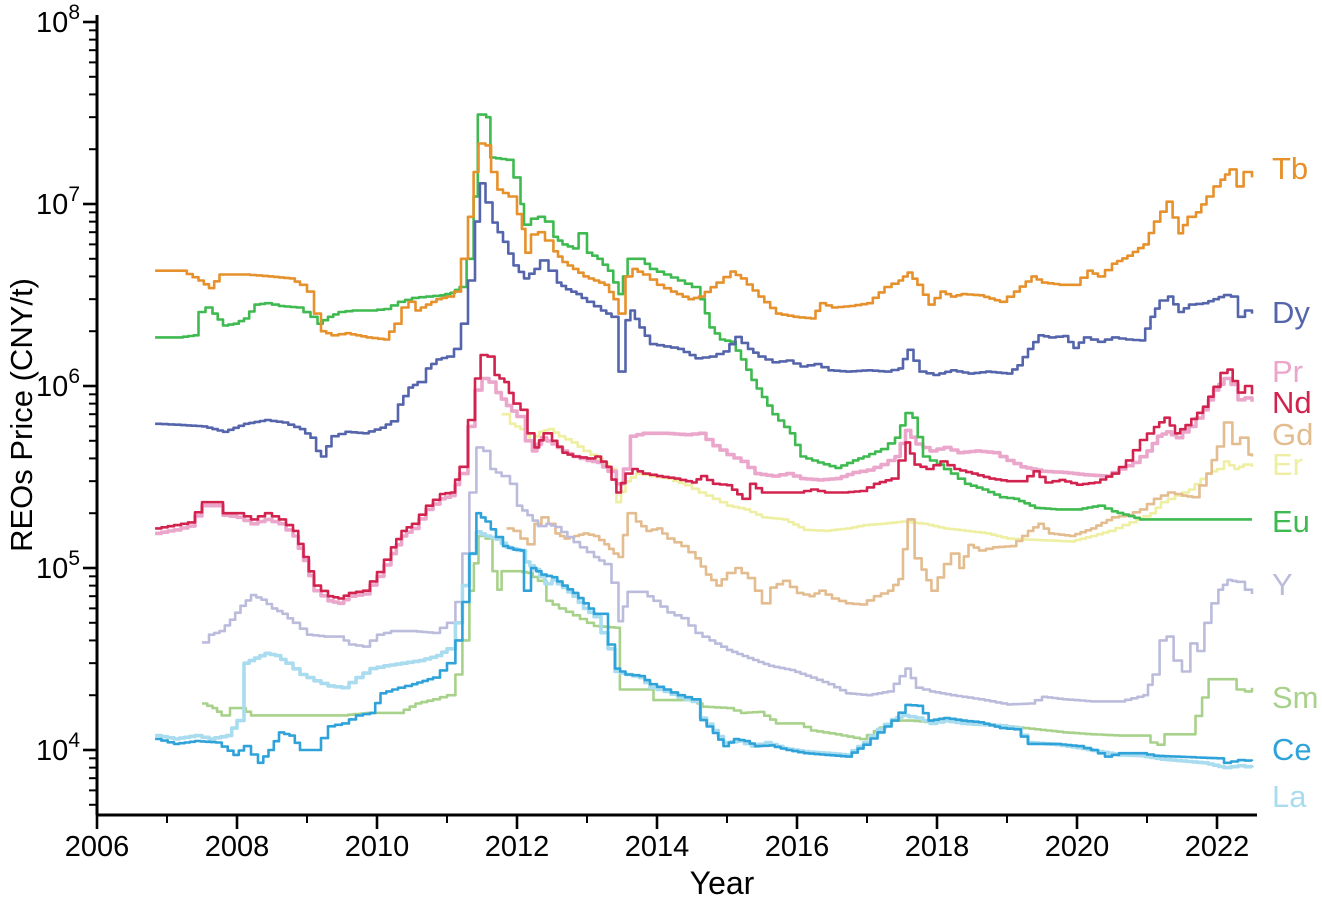  What do you see at coordinates (1289, 796) in the screenshot?
I see `series-label-La: La` at bounding box center [1289, 796].